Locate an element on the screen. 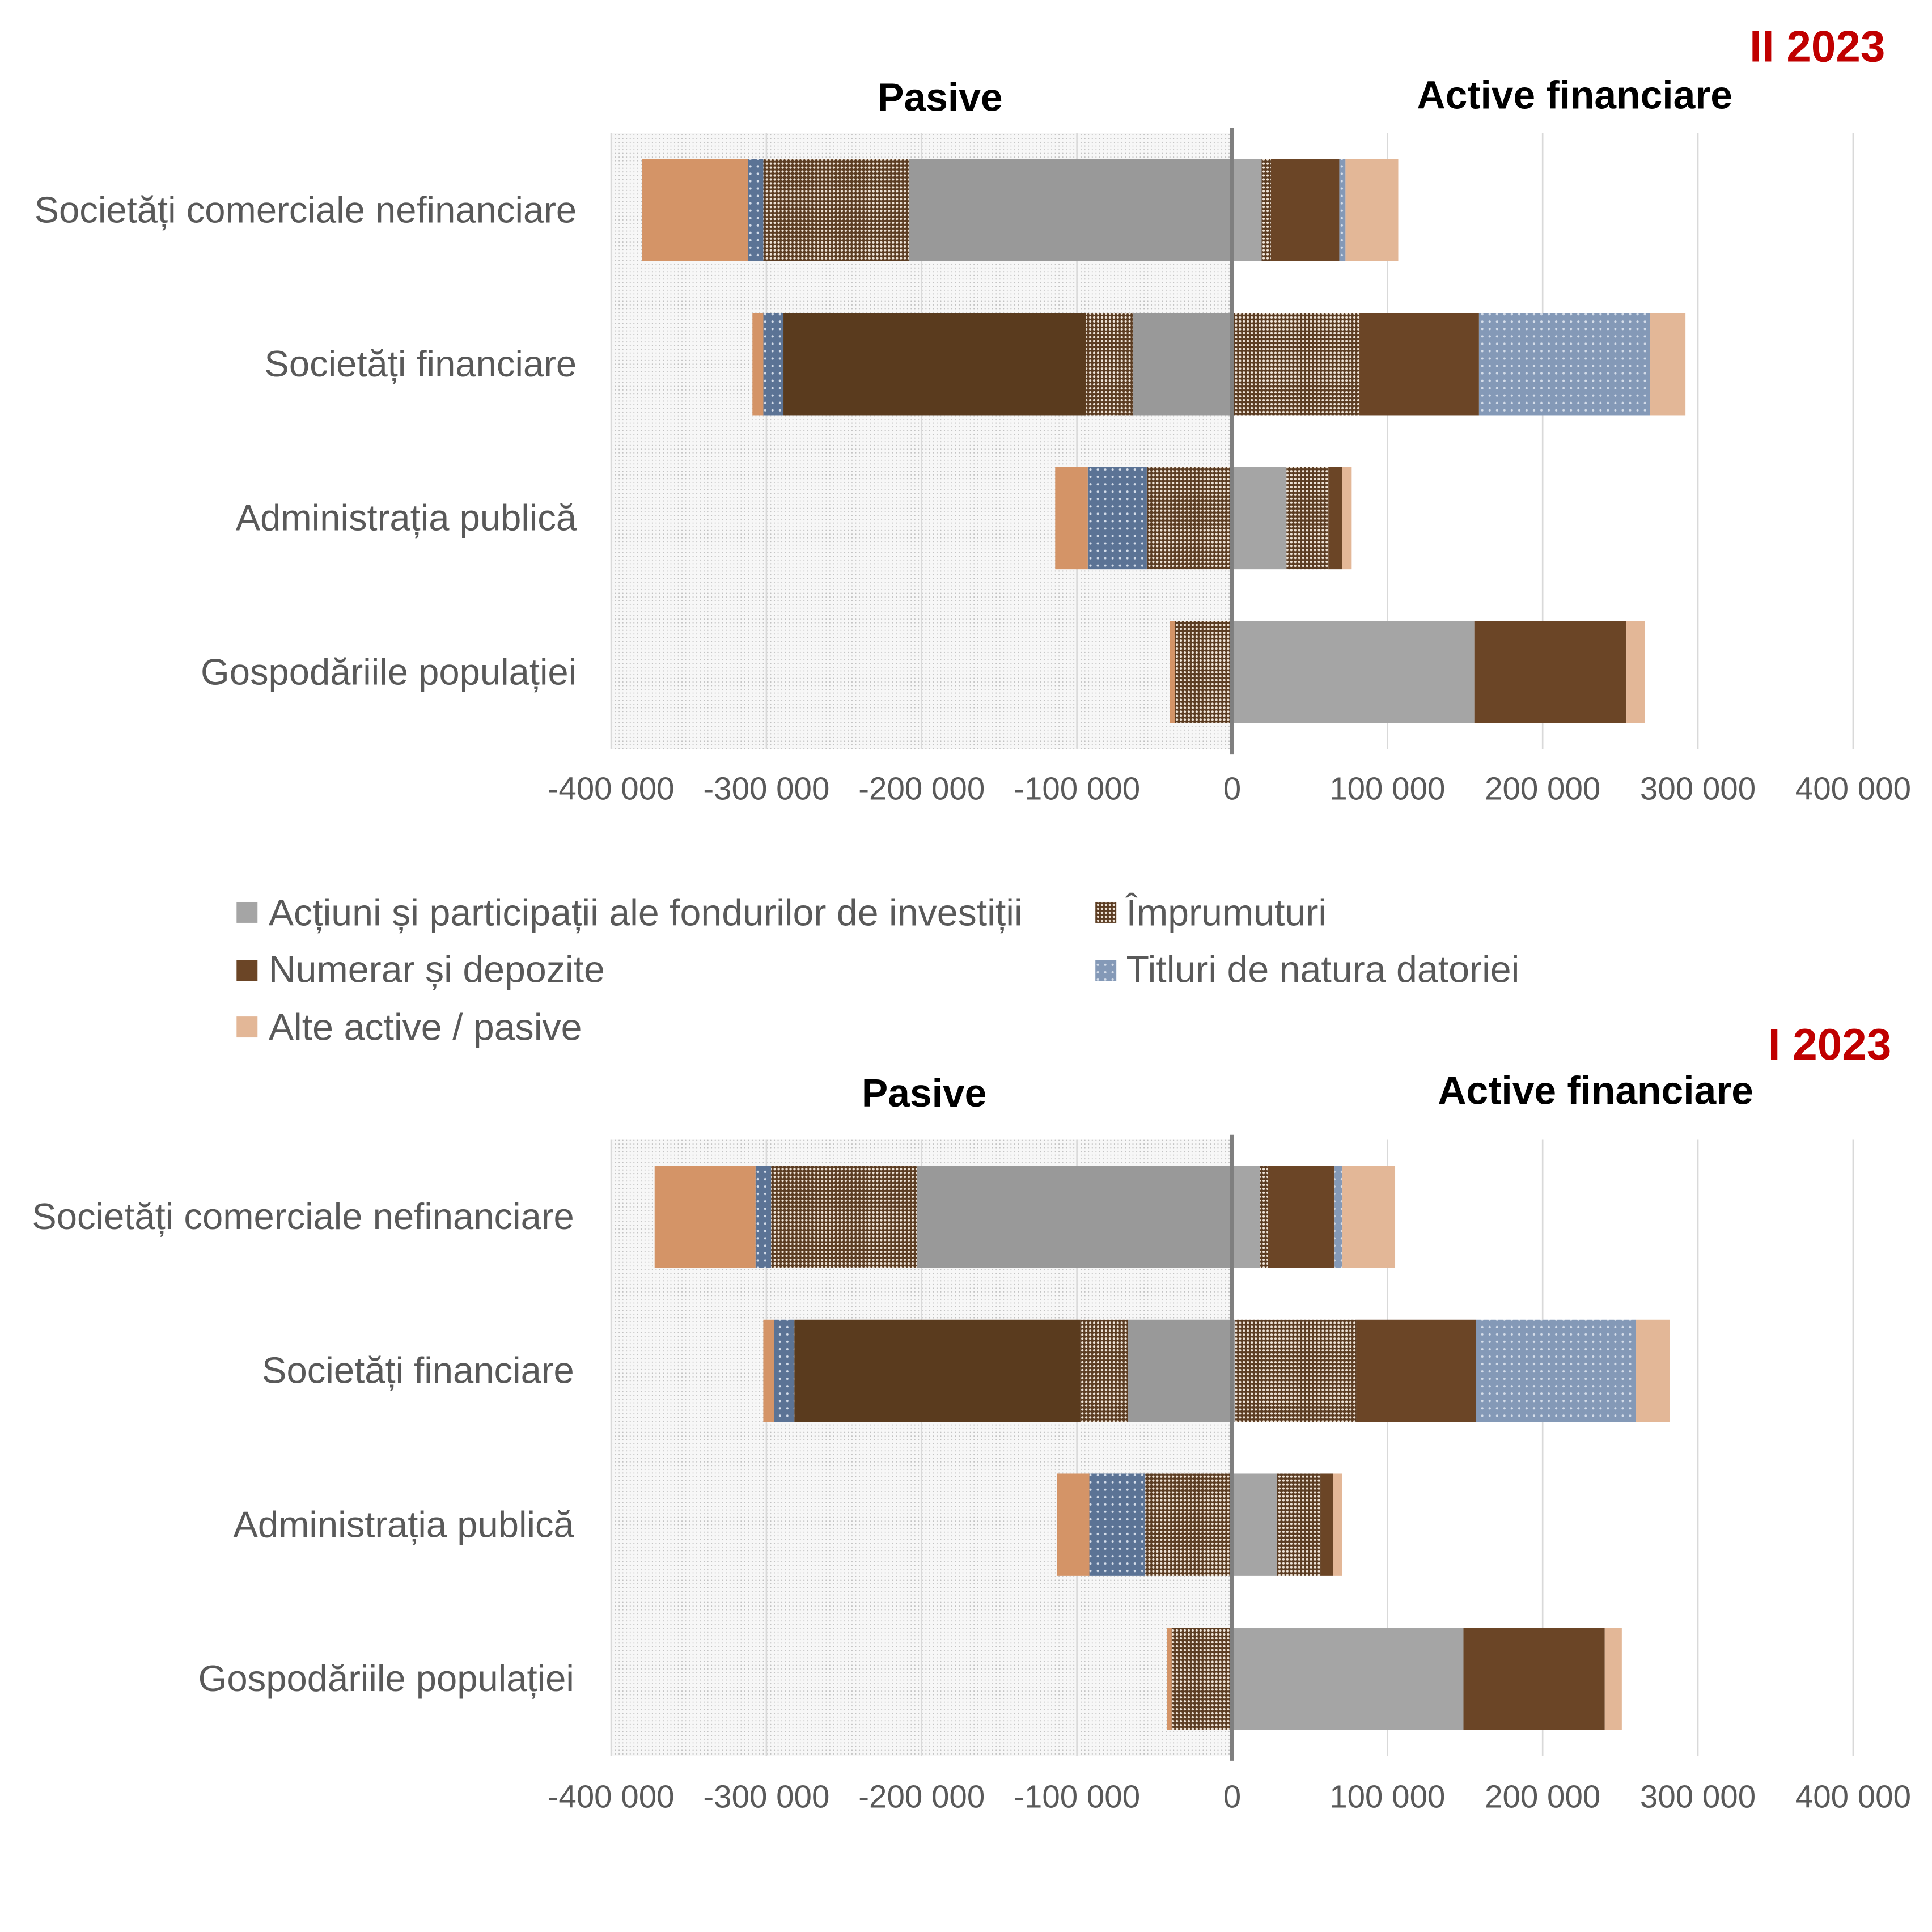 The image size is (1932, 1932). tick-label: 100 000 is located at coordinates (1387, 789).